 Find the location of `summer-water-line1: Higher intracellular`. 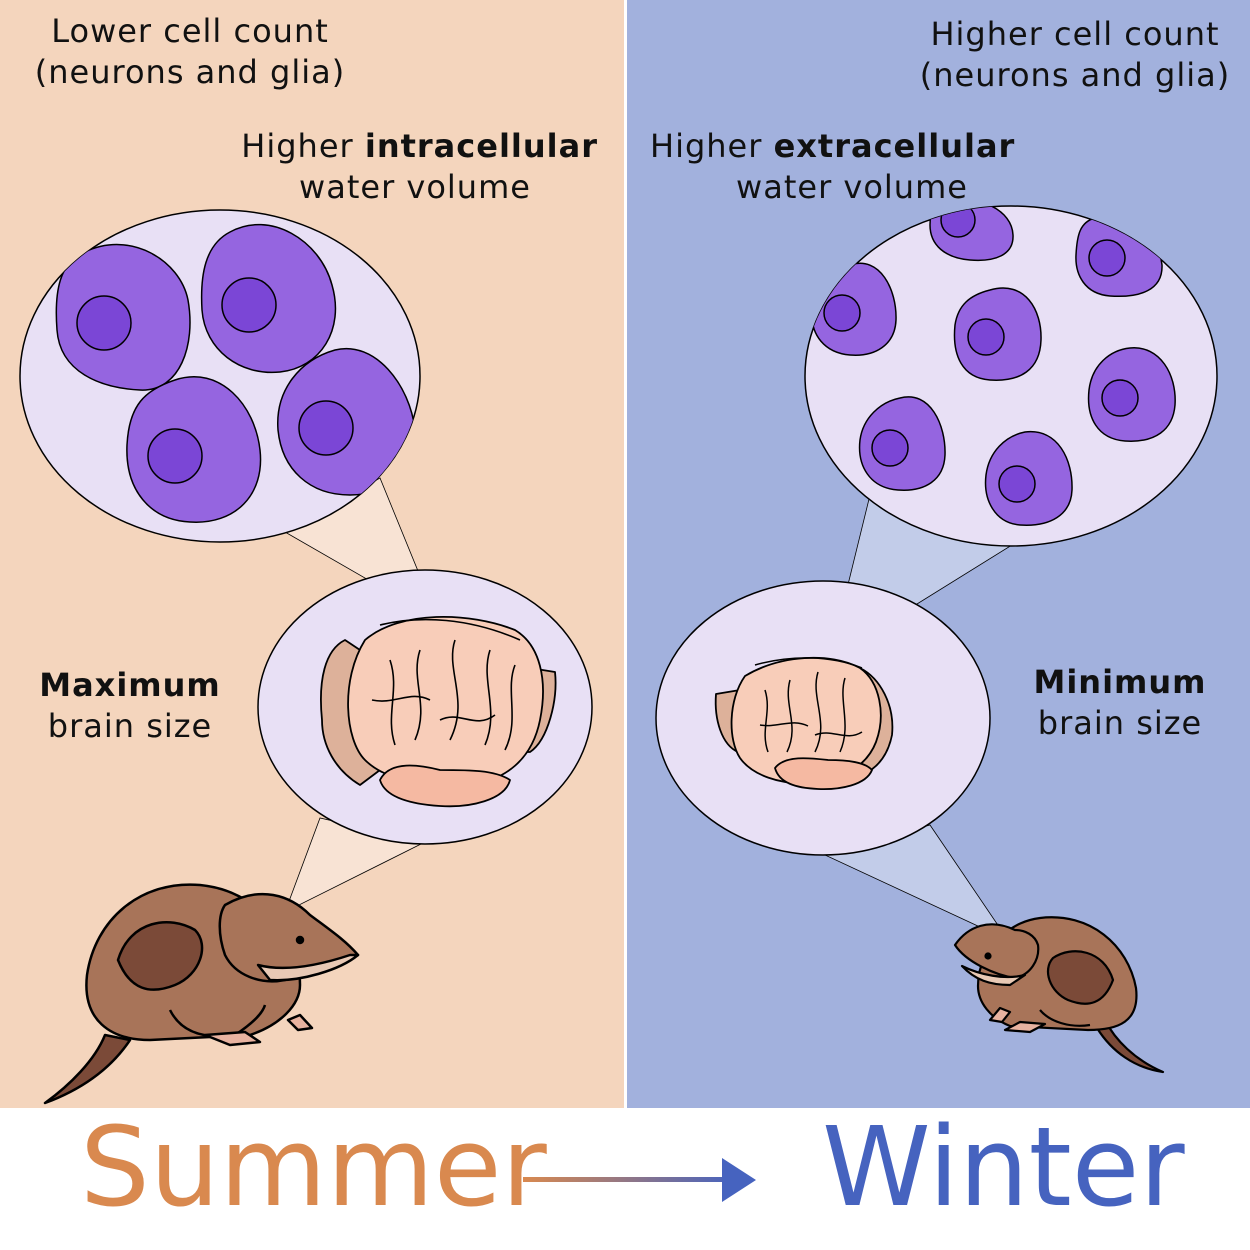

summer-water-line1: Higher intracellular is located at coordinates (419, 146).